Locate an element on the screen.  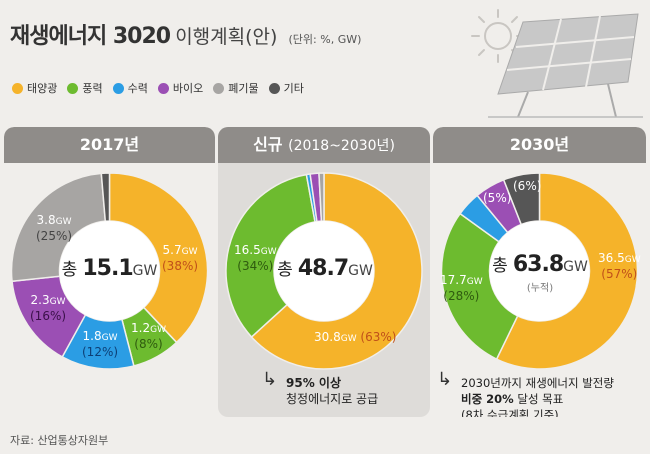
note-2030-line2: 달성 목표 is located at coordinates (540, 399).